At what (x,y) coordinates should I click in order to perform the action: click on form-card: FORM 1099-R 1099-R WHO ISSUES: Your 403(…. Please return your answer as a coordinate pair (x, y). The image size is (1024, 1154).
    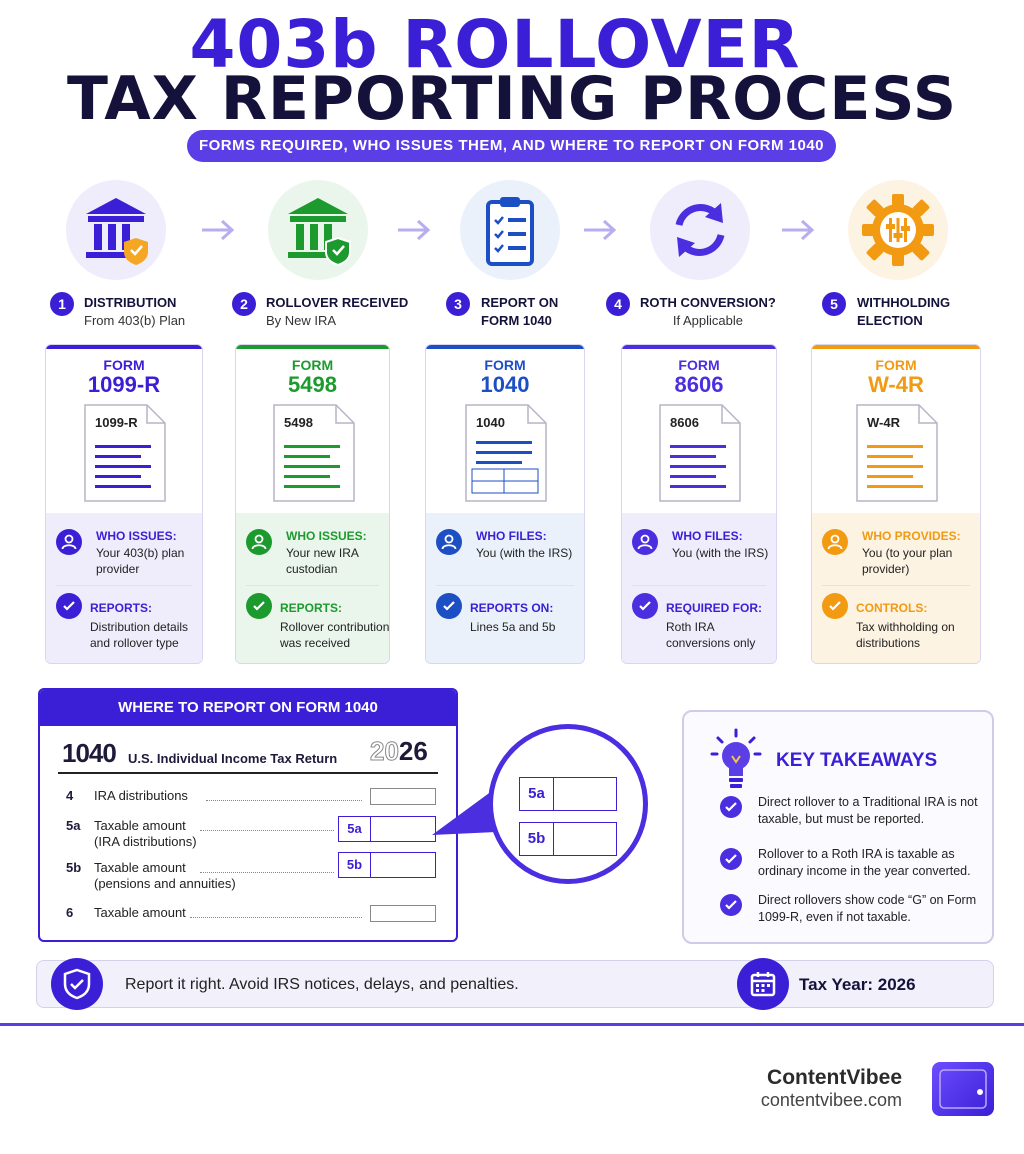
    Looking at the image, I should click on (124, 504).